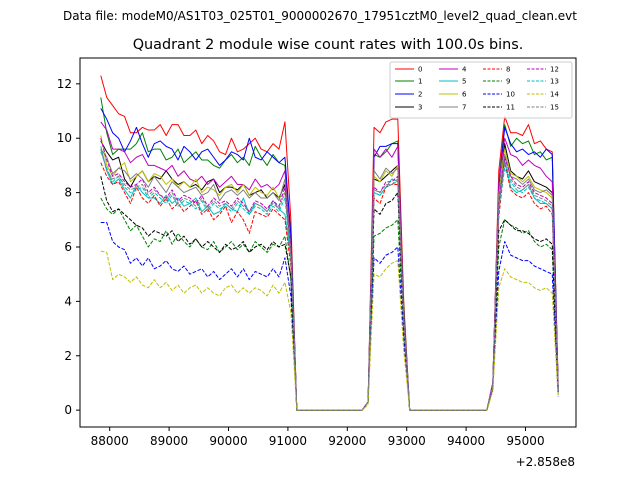 The image size is (640, 480). What do you see at coordinates (554, 95) in the screenshot?
I see `legend-label-14: 14` at bounding box center [554, 95].